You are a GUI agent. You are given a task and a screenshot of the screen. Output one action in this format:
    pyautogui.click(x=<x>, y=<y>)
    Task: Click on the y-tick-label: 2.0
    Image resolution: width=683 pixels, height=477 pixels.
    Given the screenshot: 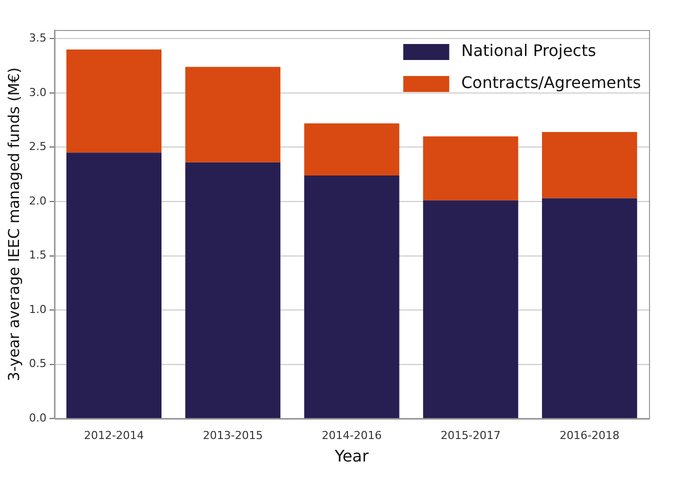 What is the action you would take?
    pyautogui.click(x=37, y=201)
    